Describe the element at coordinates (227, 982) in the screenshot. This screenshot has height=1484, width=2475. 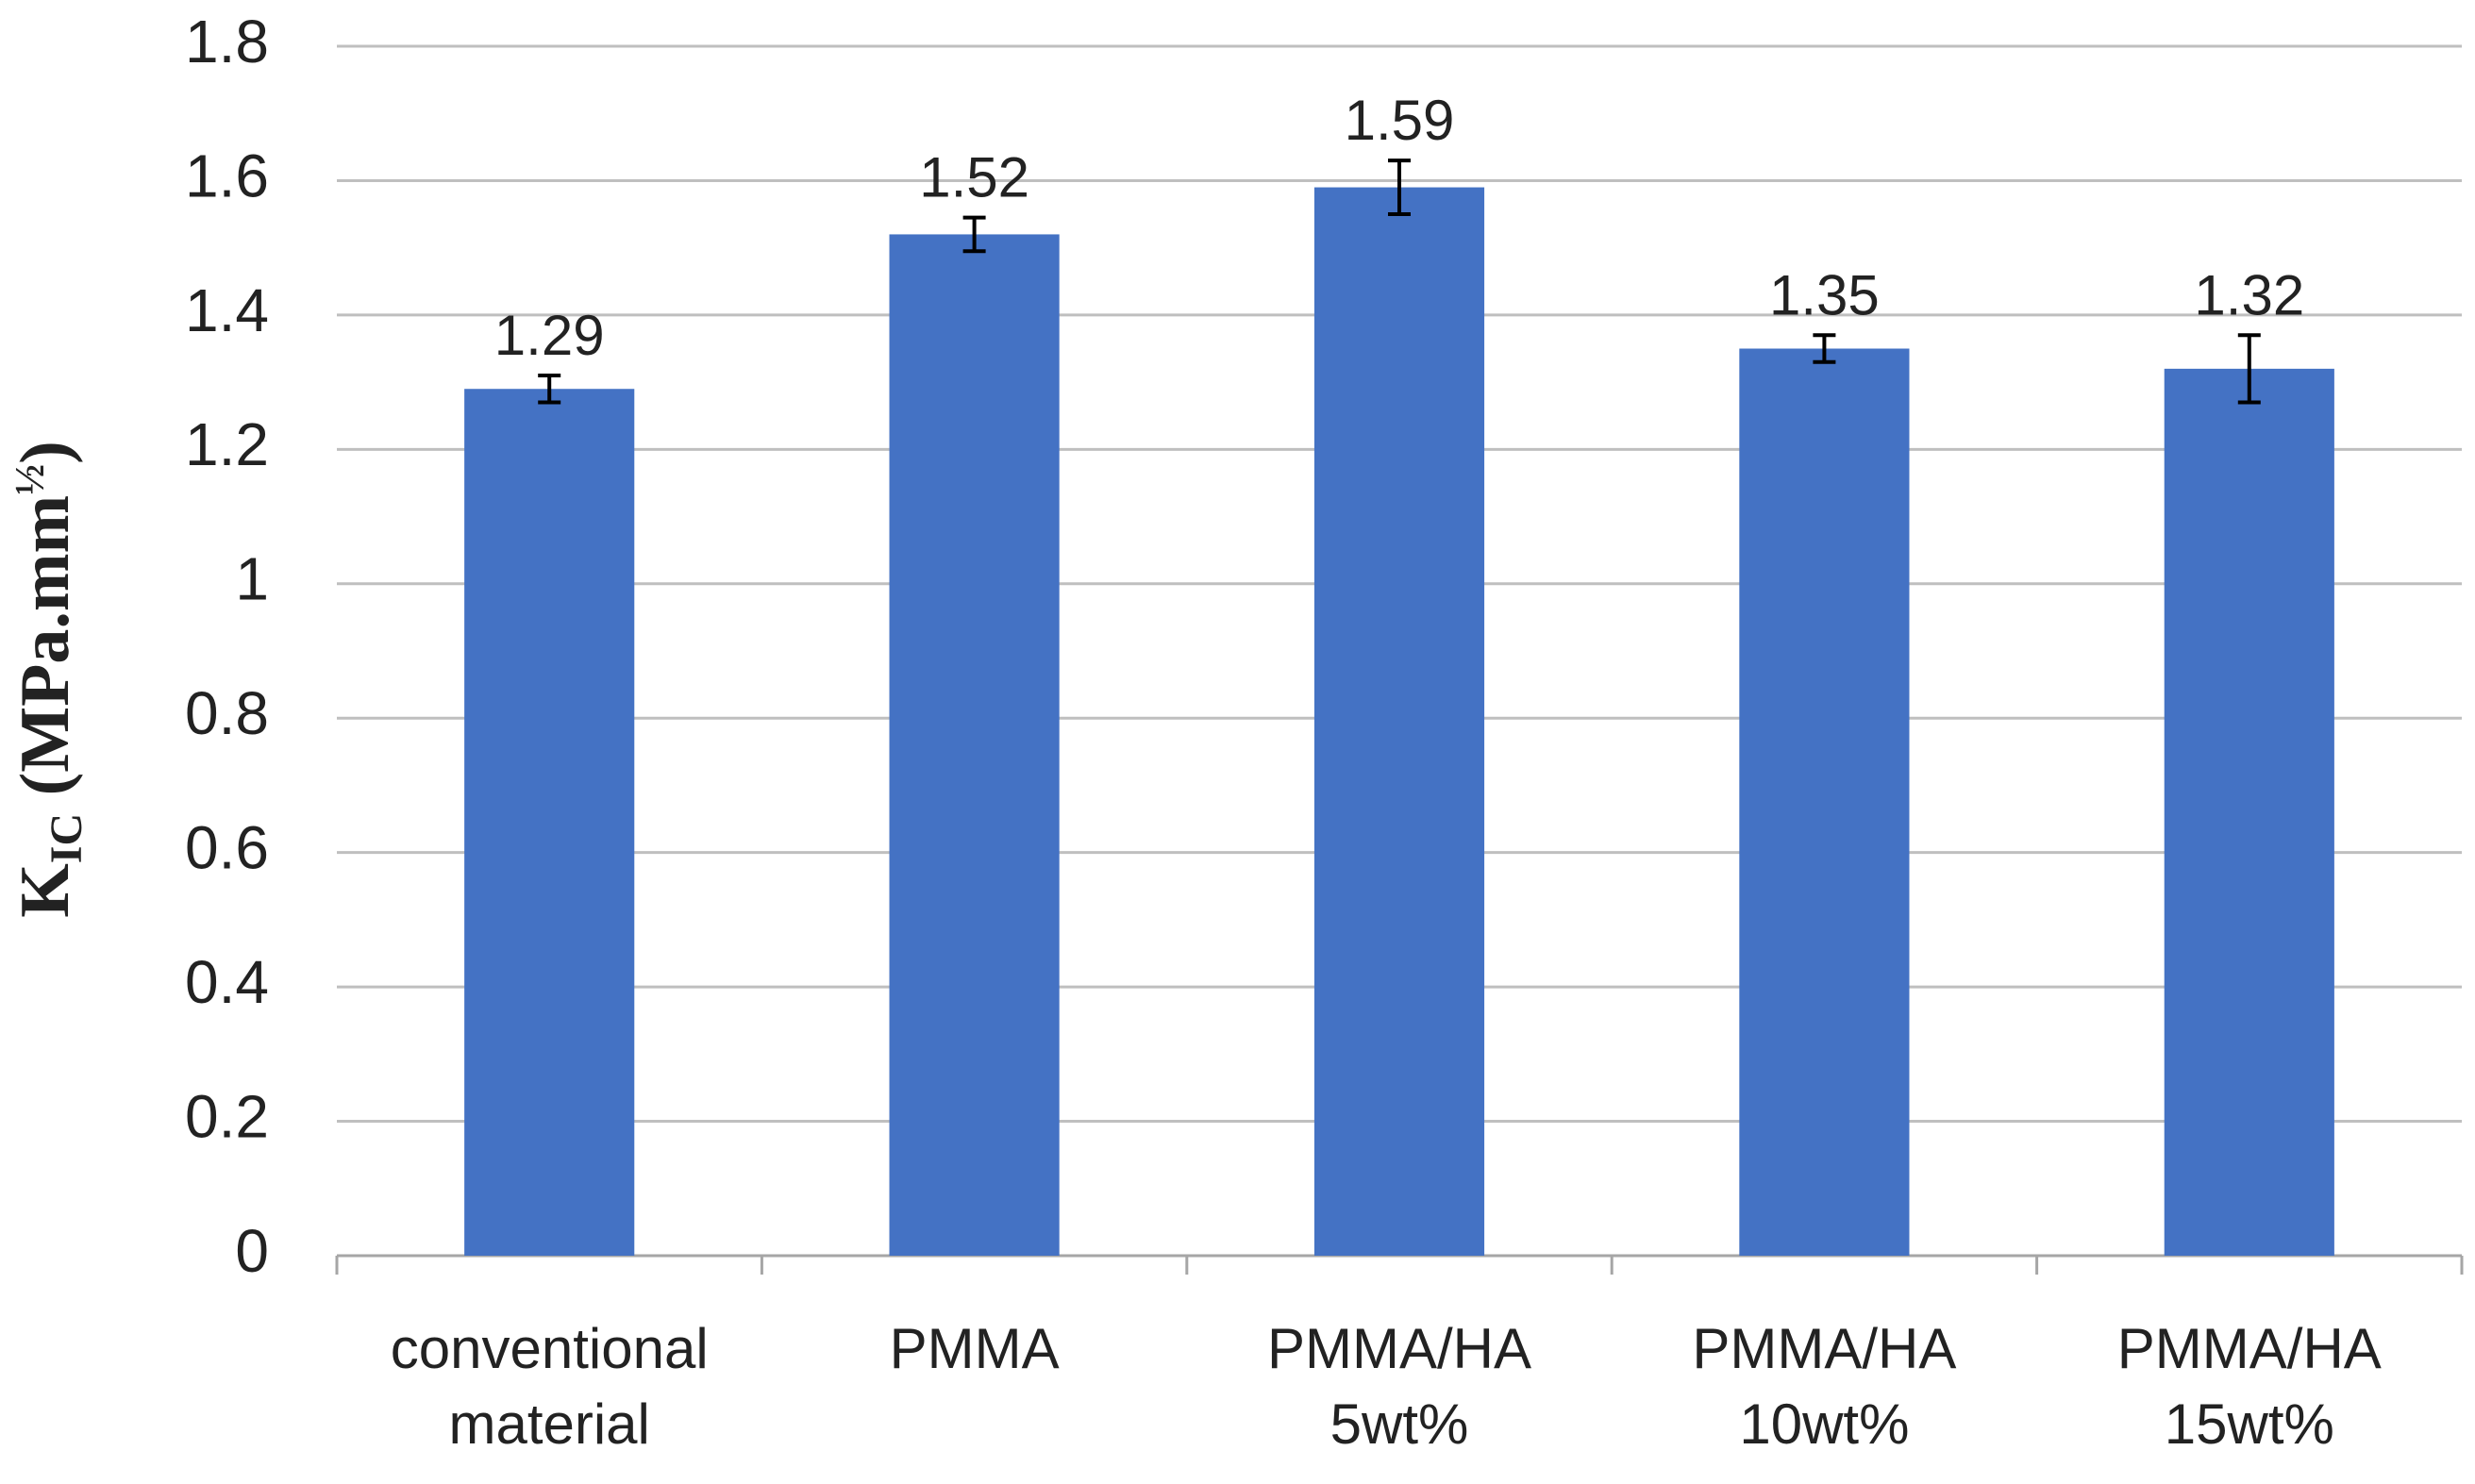
I see `y-tick-label: 0.4` at that location.